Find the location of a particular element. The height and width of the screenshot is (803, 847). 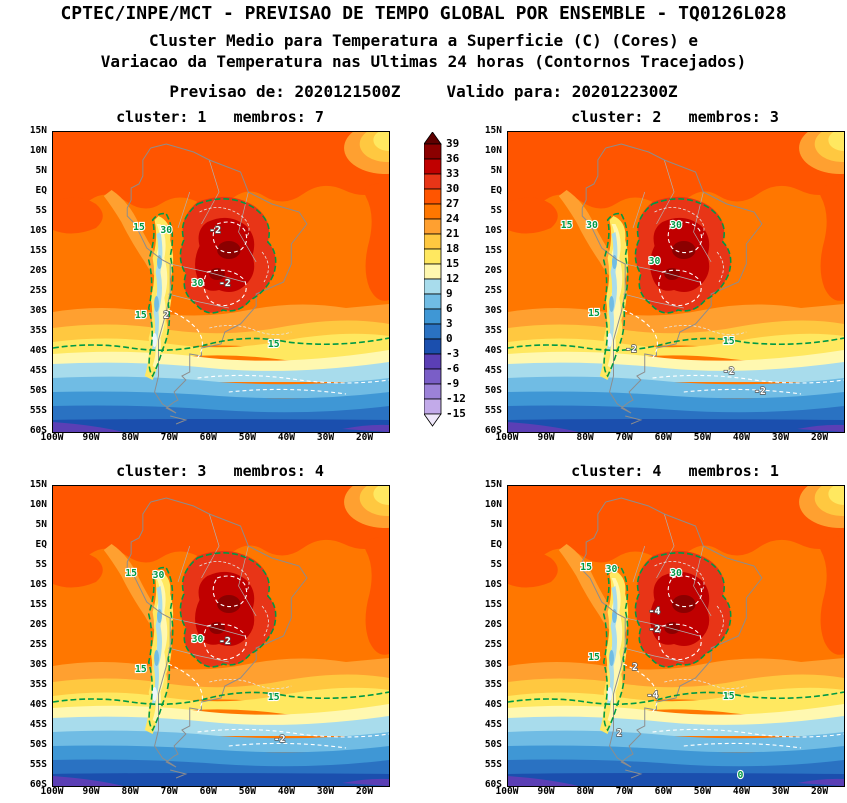

colorbar-level-label: 12 is located at coordinates (453, 278).